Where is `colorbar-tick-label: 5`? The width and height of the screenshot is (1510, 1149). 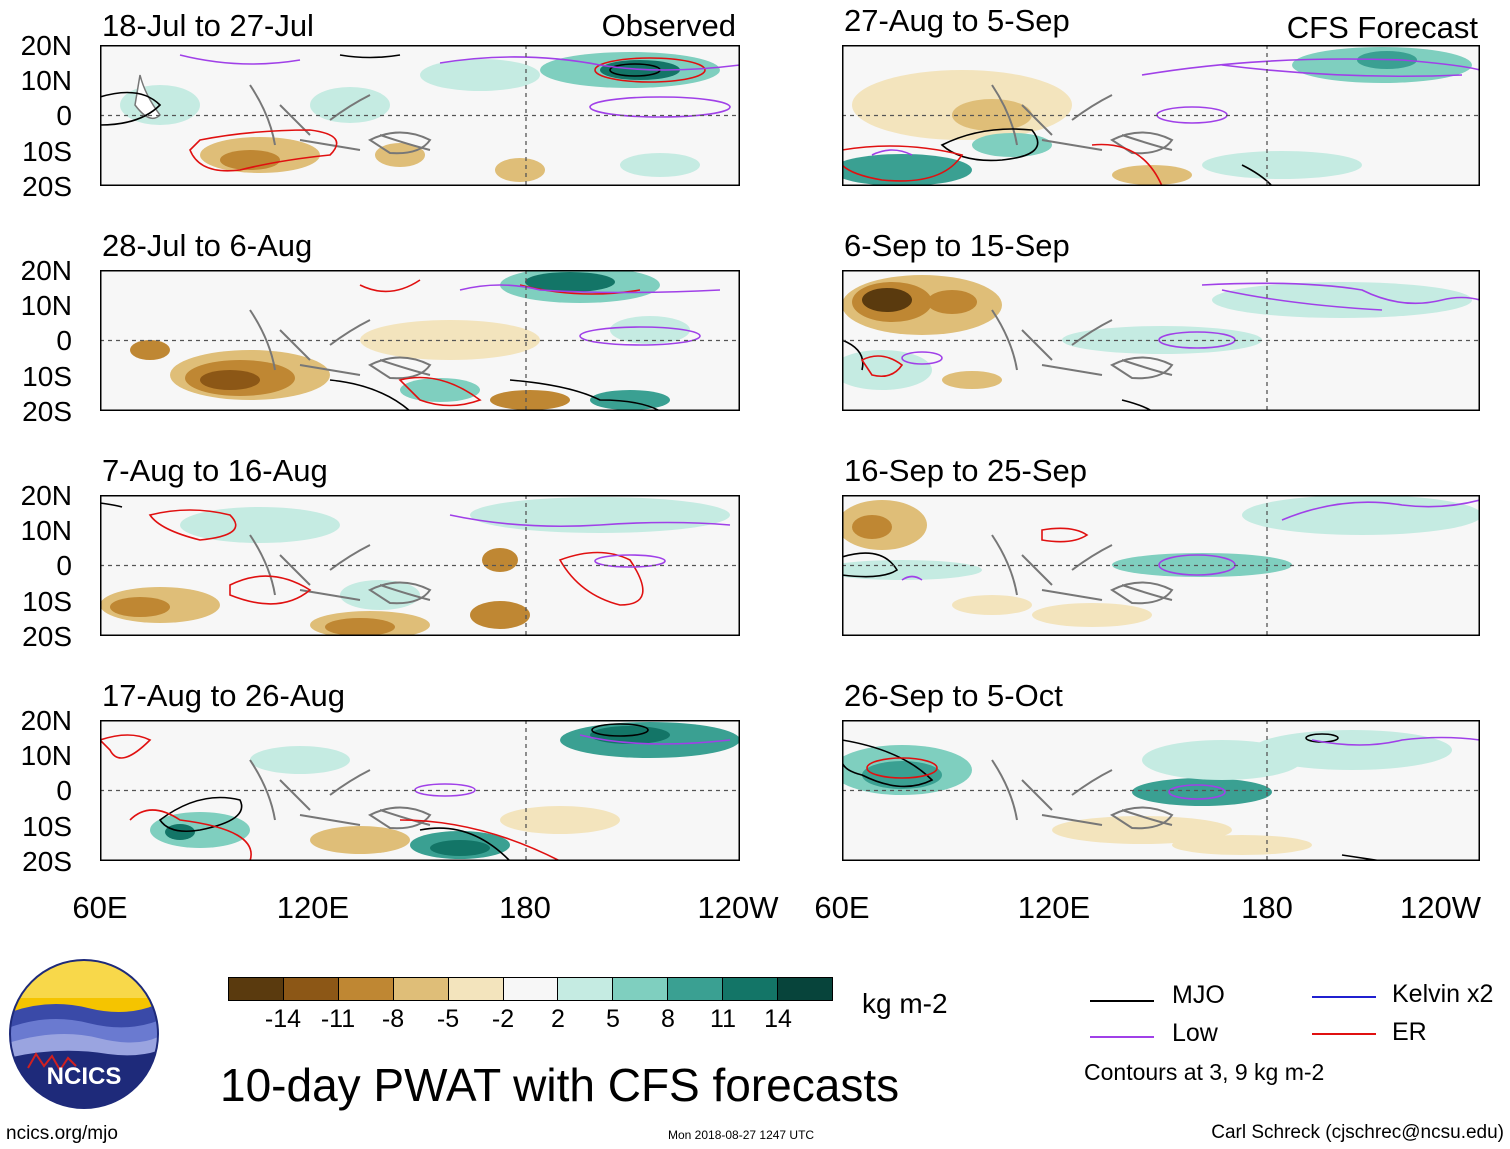 colorbar-tick-label: 5 is located at coordinates (613, 1019).